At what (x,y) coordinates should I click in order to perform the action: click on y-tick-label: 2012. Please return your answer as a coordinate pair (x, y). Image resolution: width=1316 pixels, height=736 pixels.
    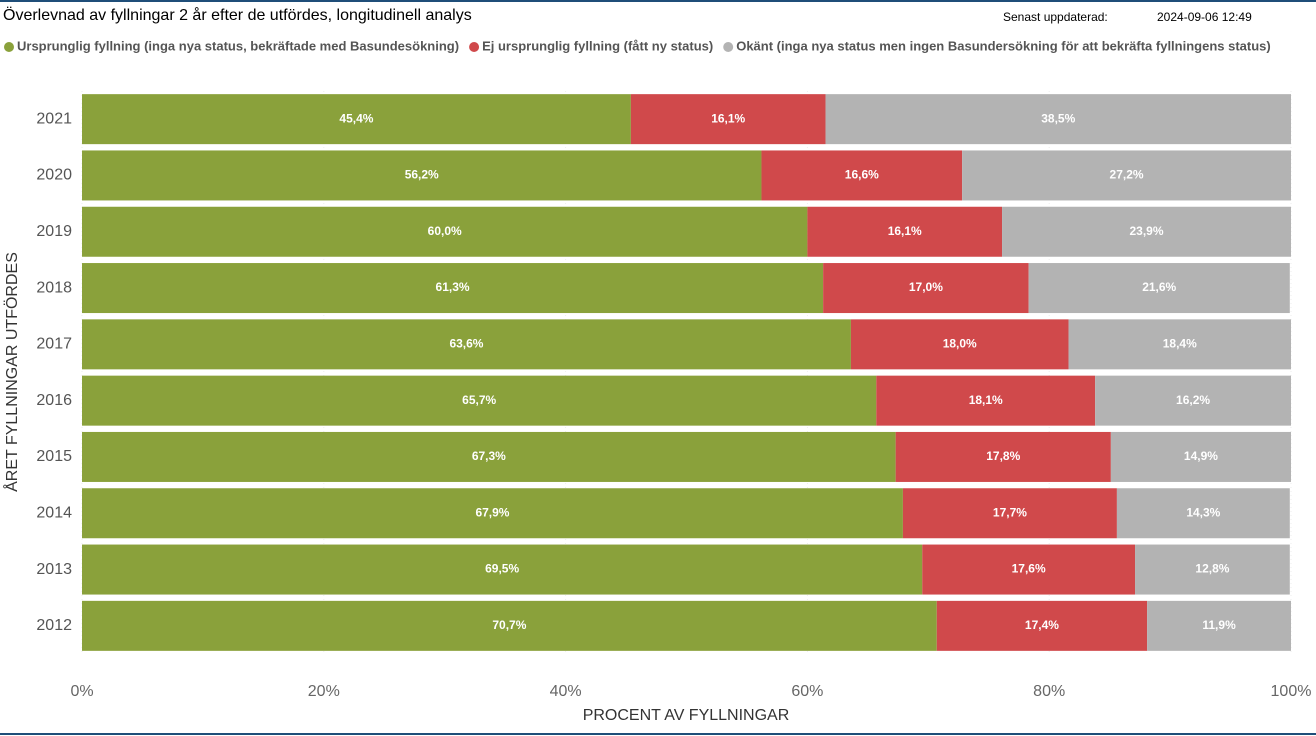
    Looking at the image, I should click on (54, 625).